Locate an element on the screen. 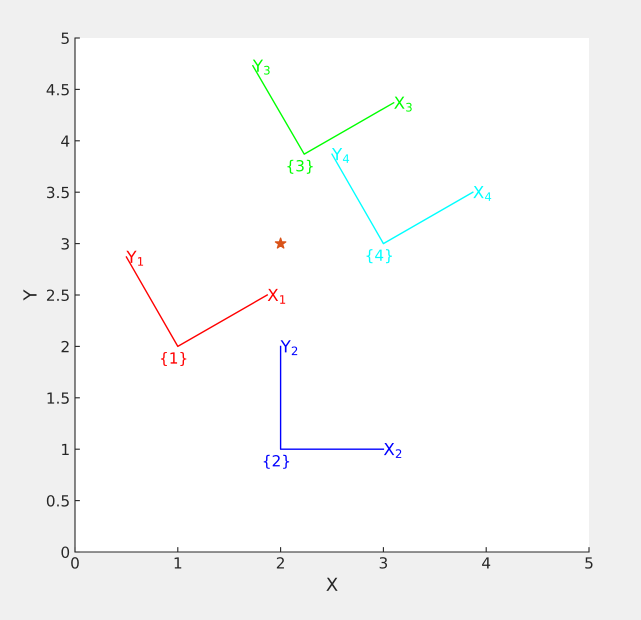 Image resolution: width=641 pixels, height=620 pixels. x-axis-title: X is located at coordinates (332, 584).